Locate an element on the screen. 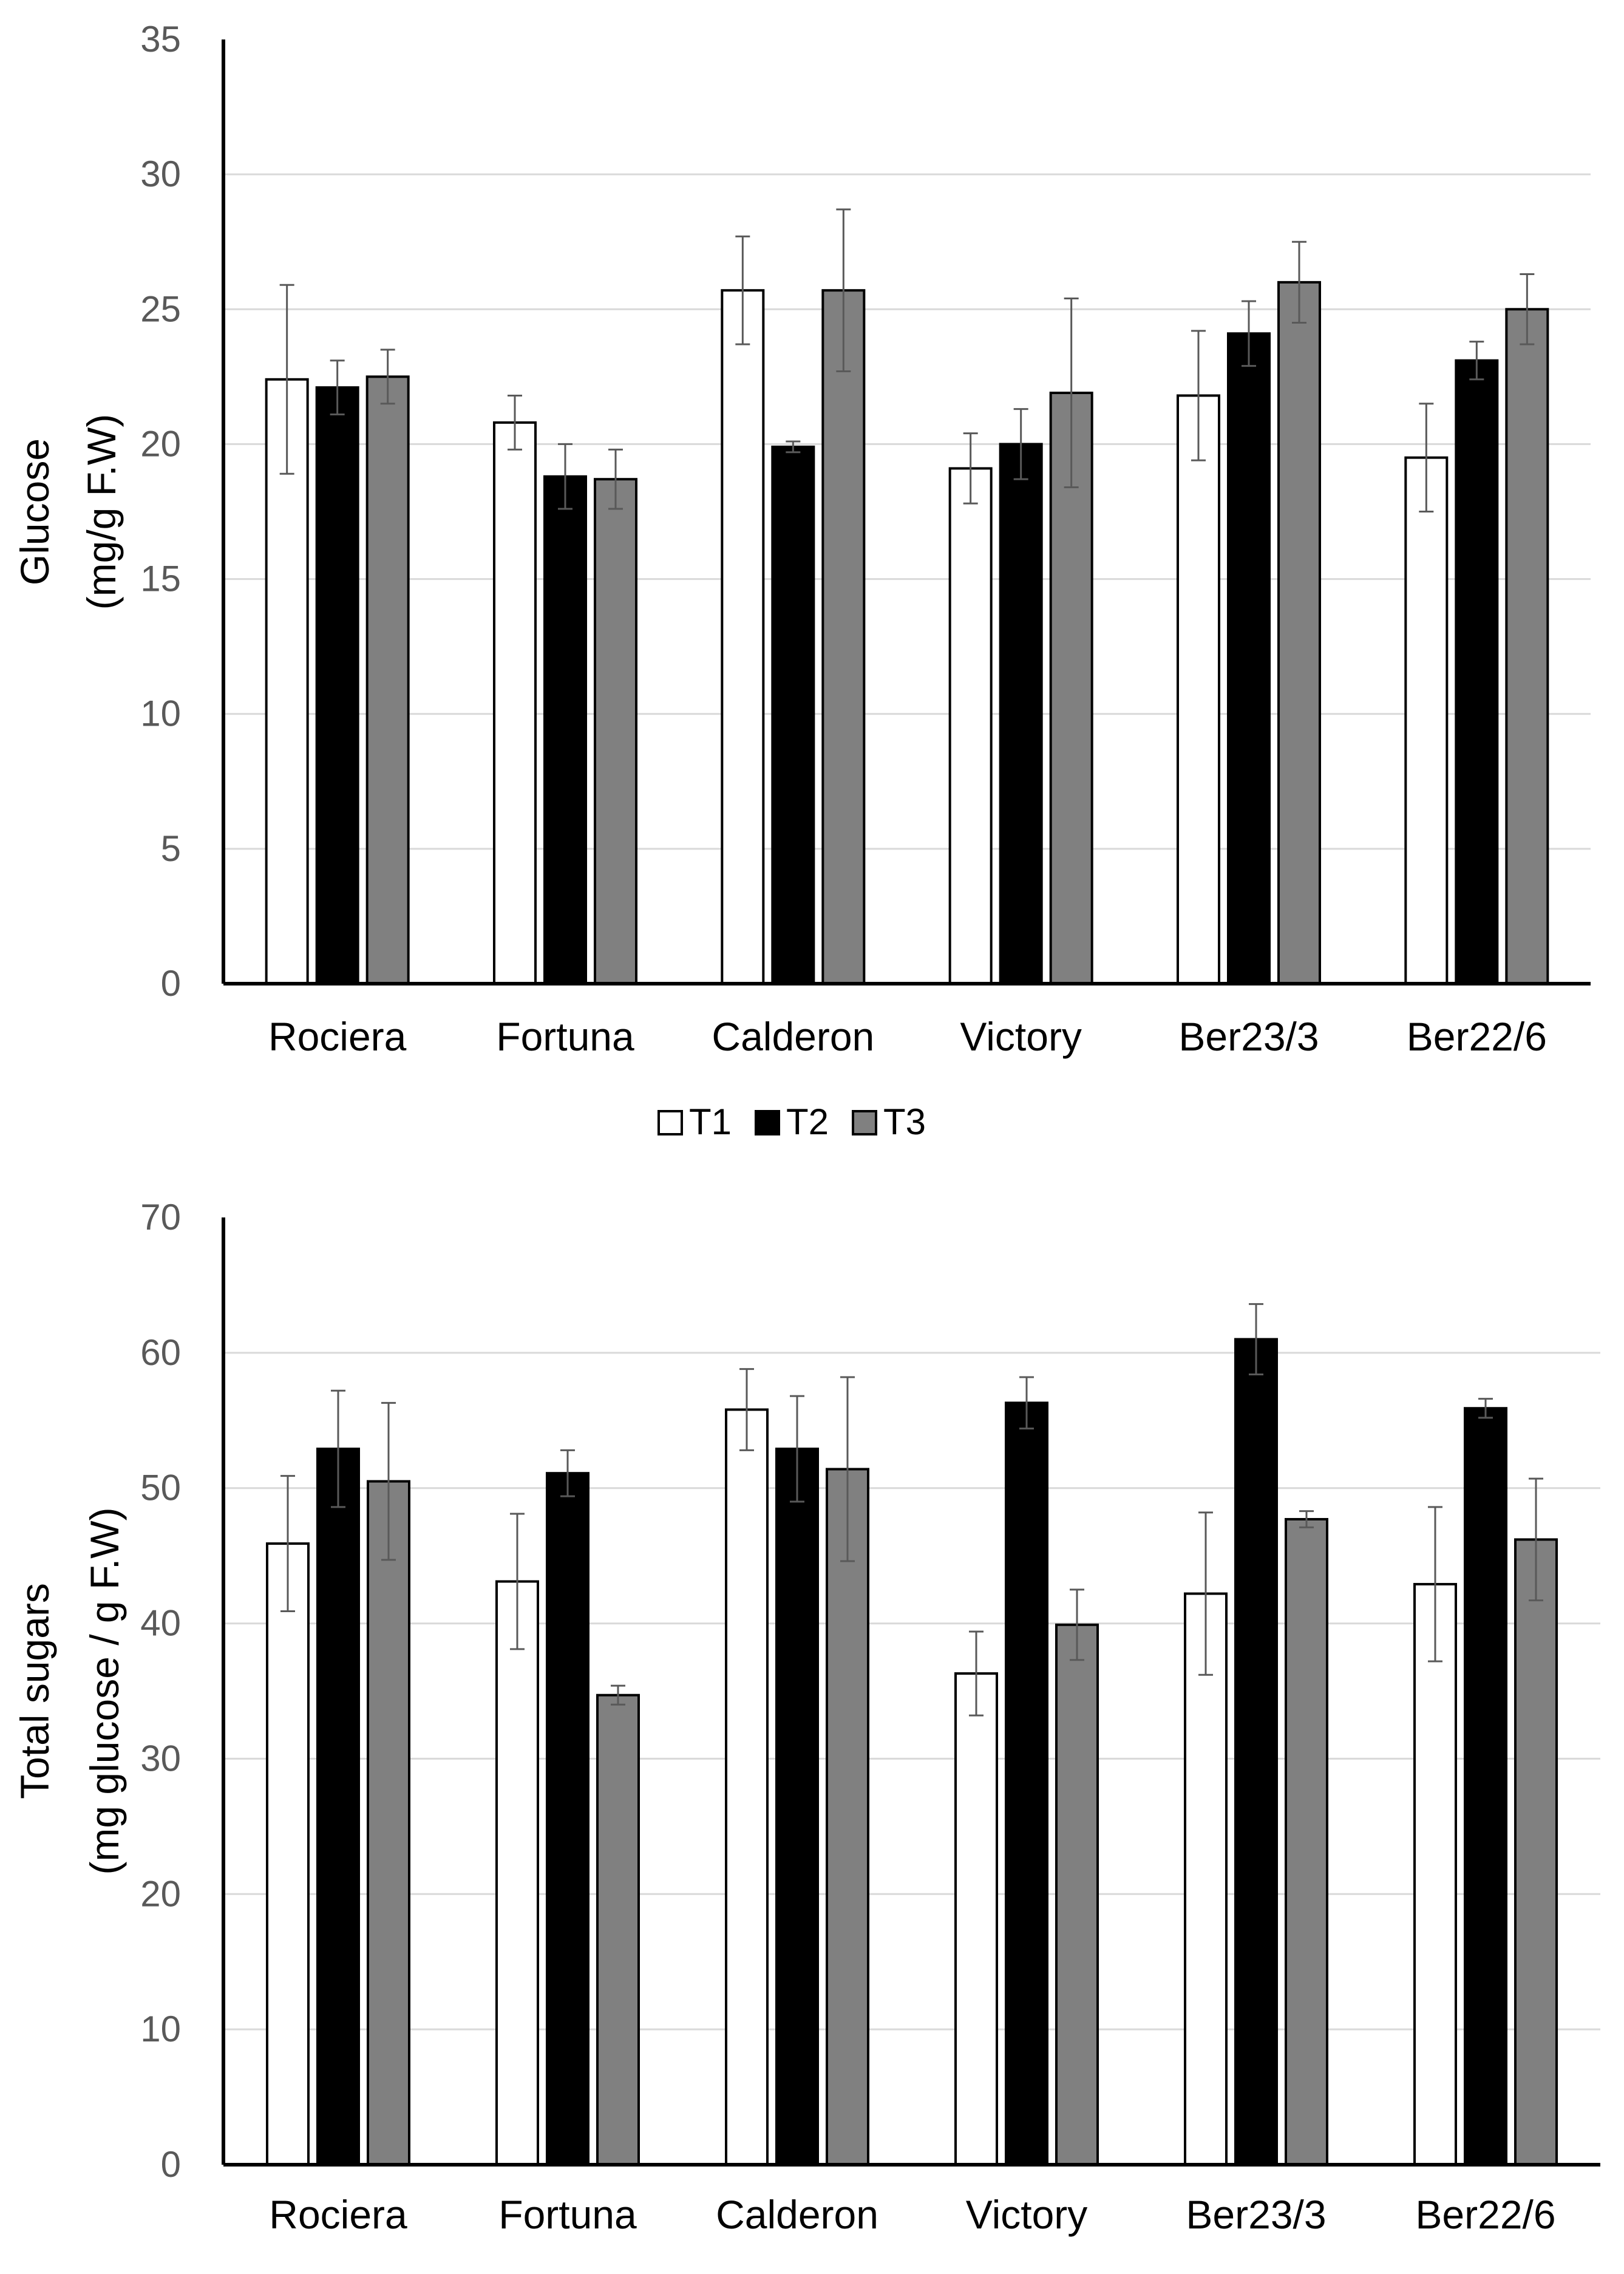 The height and width of the screenshot is (2274, 1624). bar-t1-rociera is located at coordinates (288, 1854).